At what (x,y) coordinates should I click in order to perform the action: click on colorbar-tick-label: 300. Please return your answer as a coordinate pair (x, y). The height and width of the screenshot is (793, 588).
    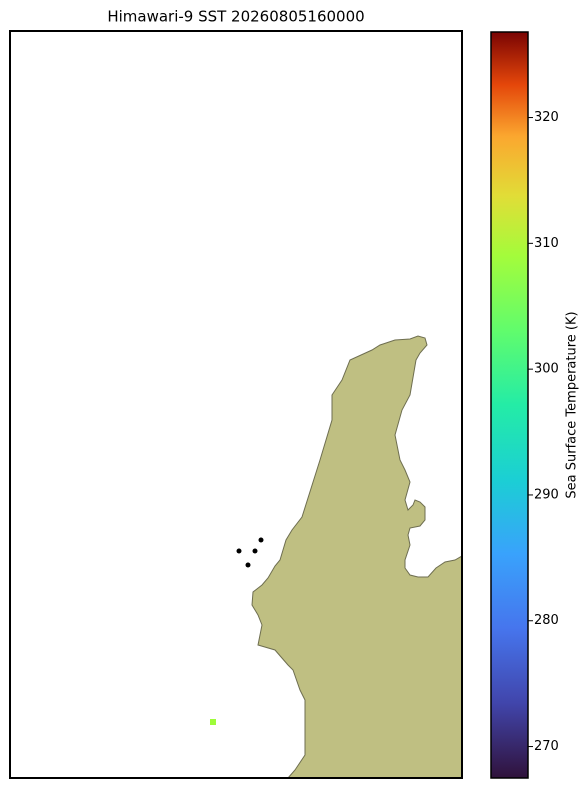
    Looking at the image, I should click on (546, 369).